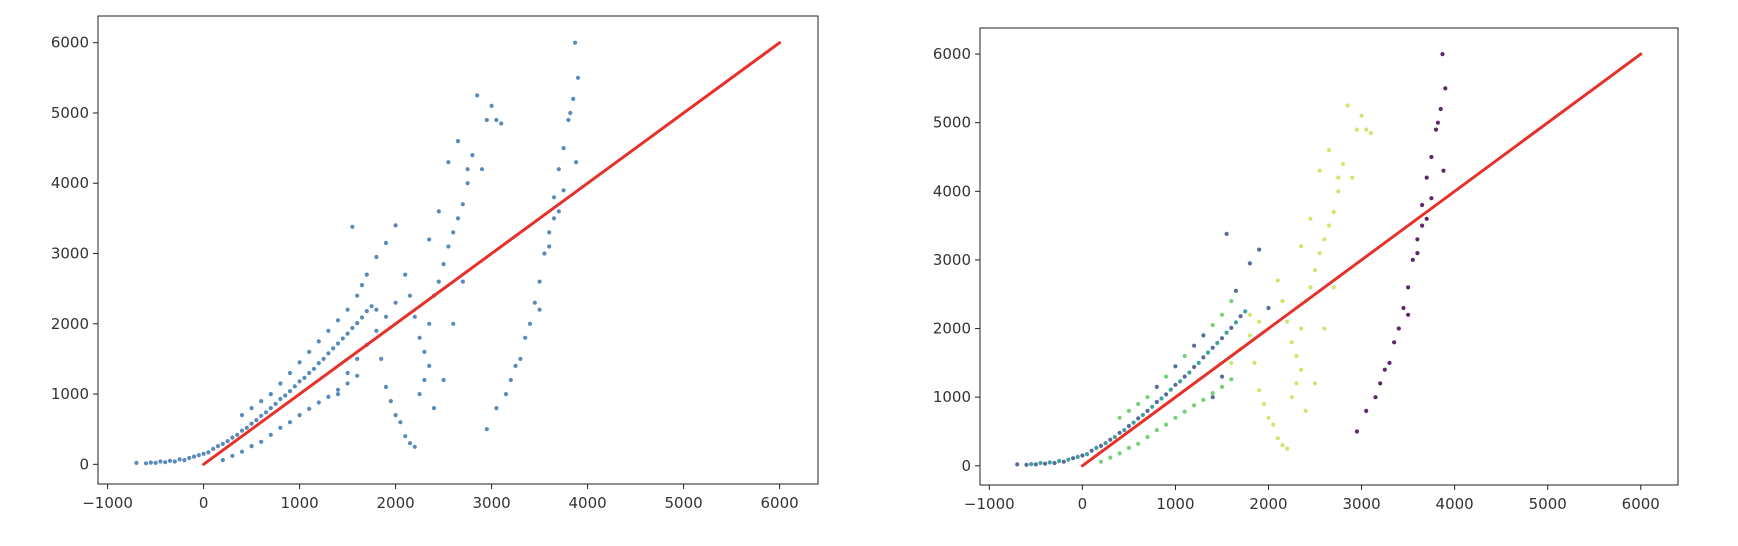 The image size is (1738, 546). What do you see at coordinates (396, 503) in the screenshot?
I see `x-tick-label: 2000` at bounding box center [396, 503].